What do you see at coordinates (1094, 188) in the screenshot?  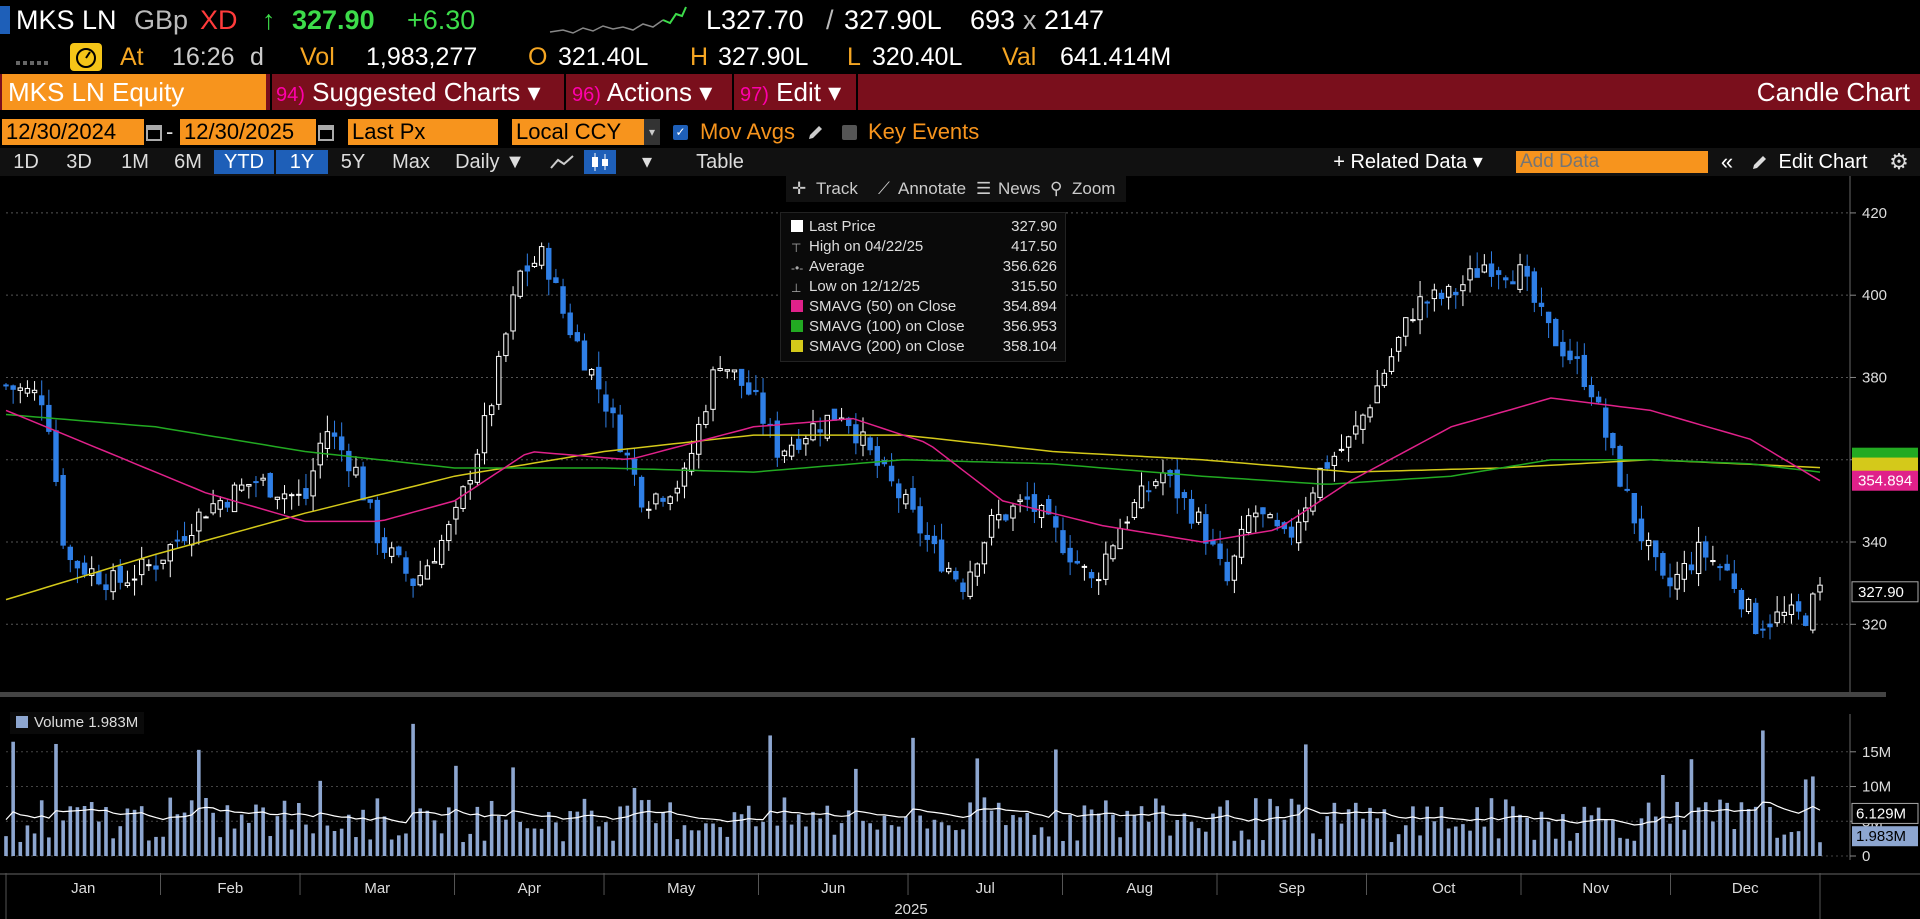 I see `zoom-button: Zoom` at bounding box center [1094, 188].